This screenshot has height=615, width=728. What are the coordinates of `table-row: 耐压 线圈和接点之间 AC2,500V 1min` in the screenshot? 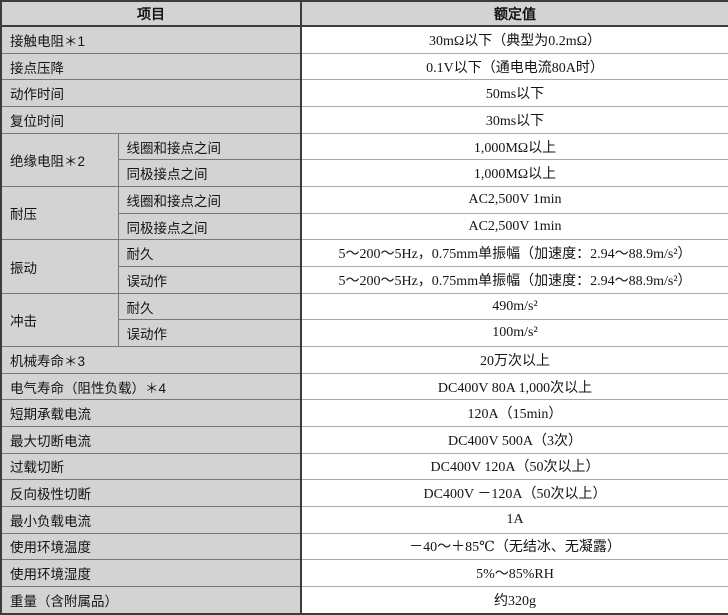 It's located at (364, 213).